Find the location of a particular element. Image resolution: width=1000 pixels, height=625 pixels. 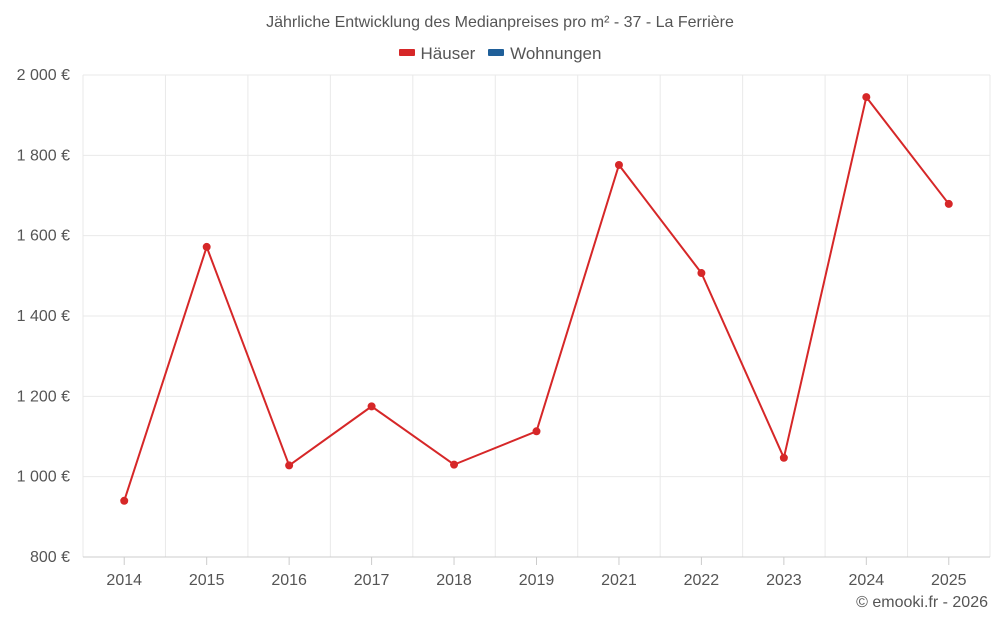

credit-text: © emooki.fr - 2026 is located at coordinates (922, 602).